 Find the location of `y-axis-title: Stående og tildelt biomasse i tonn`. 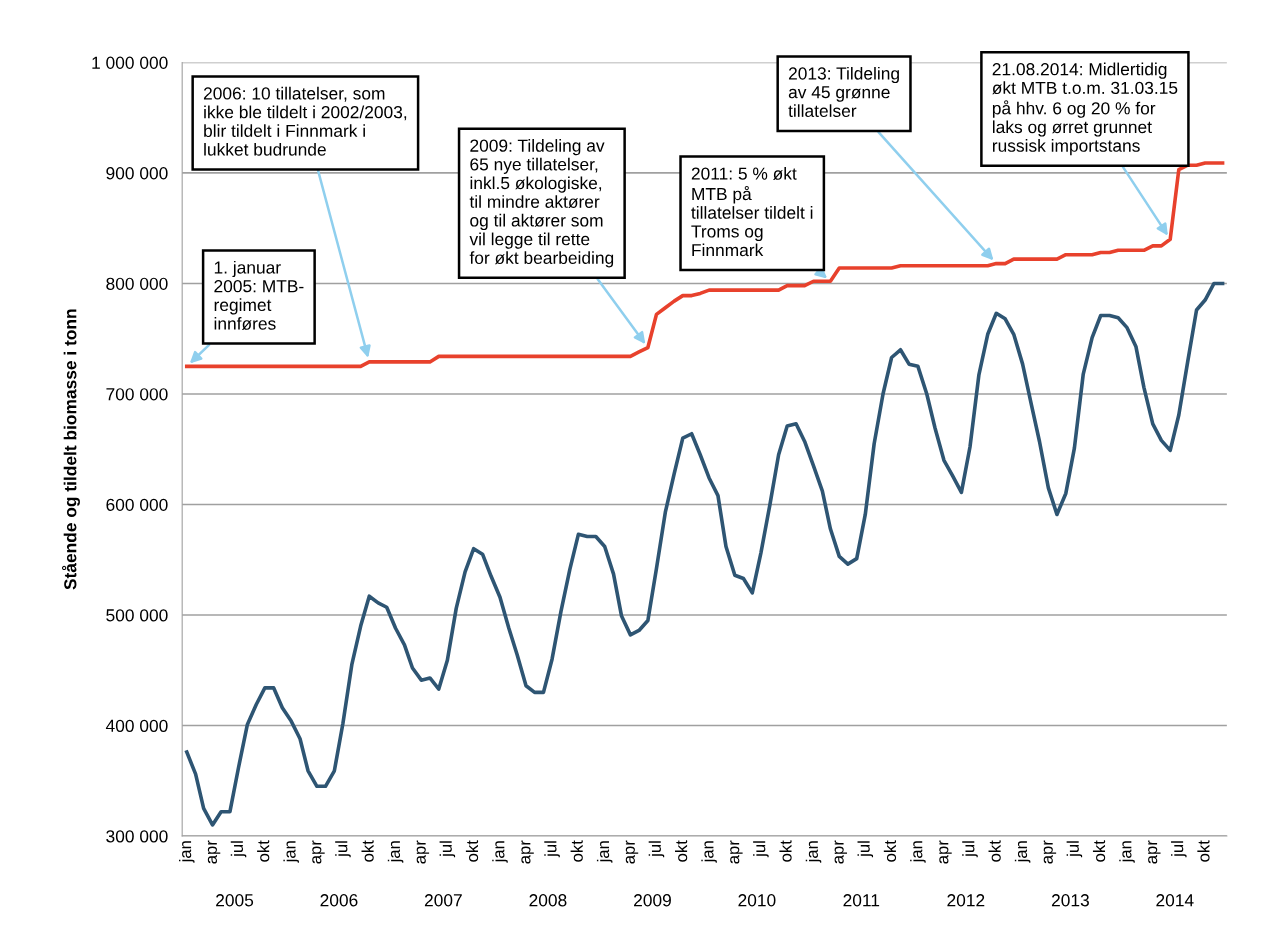

y-axis-title: Stående og tildelt biomasse i tonn is located at coordinates (70, 449).